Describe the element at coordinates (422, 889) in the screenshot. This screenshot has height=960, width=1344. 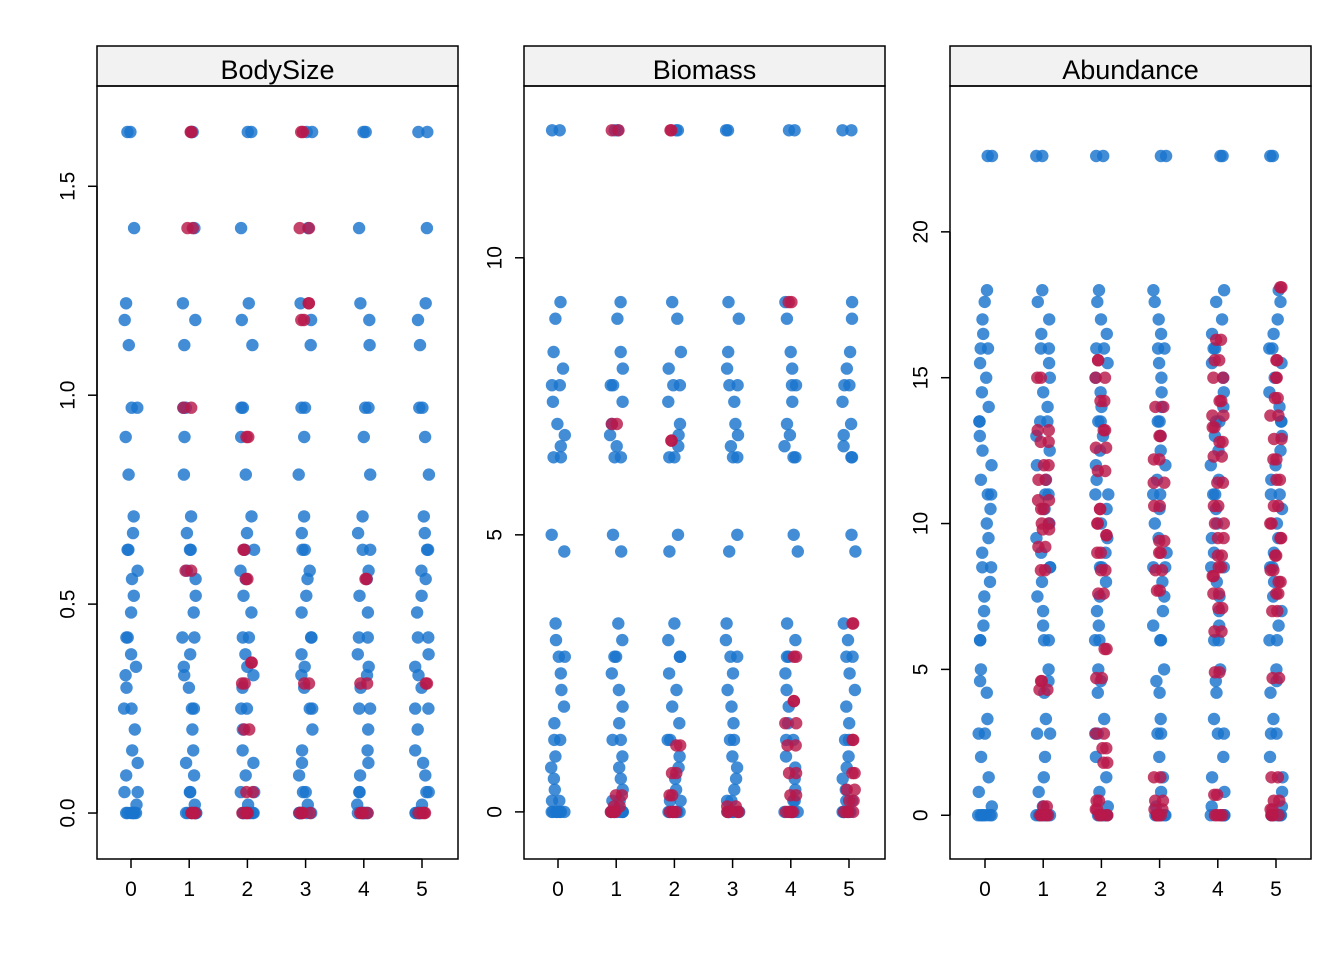
I see `x-tick-label: 5` at that location.